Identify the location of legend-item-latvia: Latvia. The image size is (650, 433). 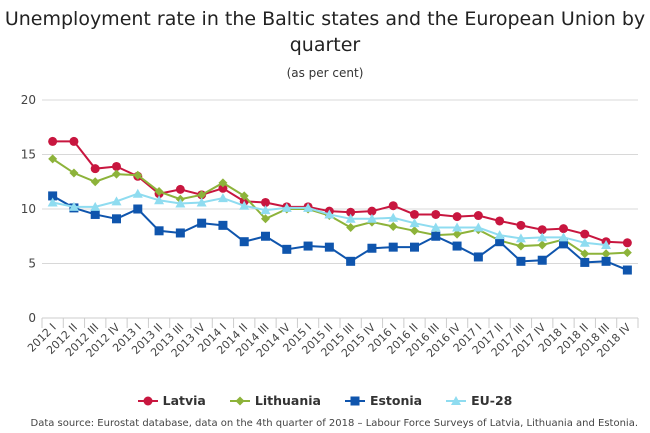
(171, 400).